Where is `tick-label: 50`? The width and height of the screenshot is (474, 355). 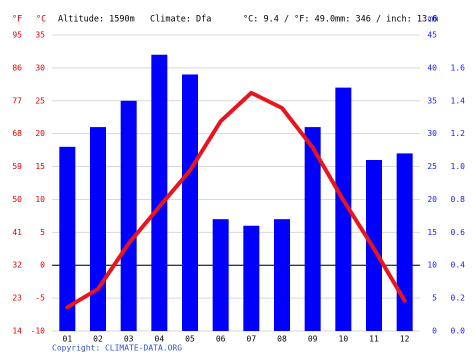
tick-label: 50 is located at coordinates (17, 199).